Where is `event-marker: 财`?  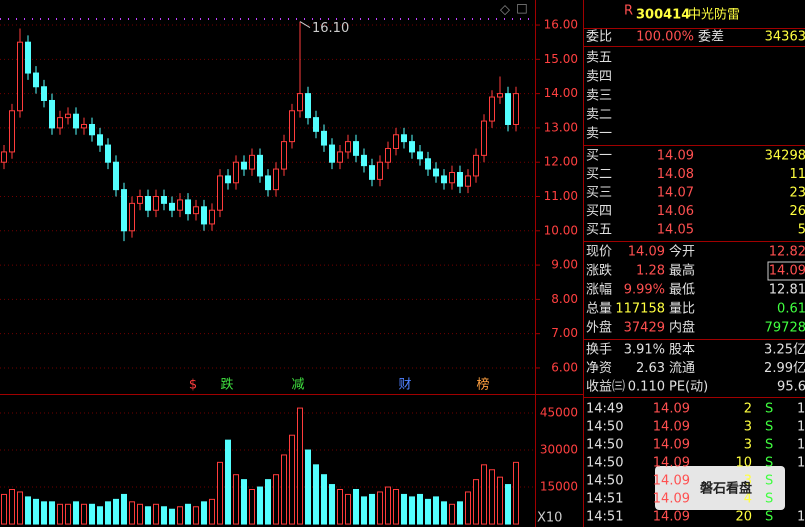
event-marker: 财 is located at coordinates (404, 385).